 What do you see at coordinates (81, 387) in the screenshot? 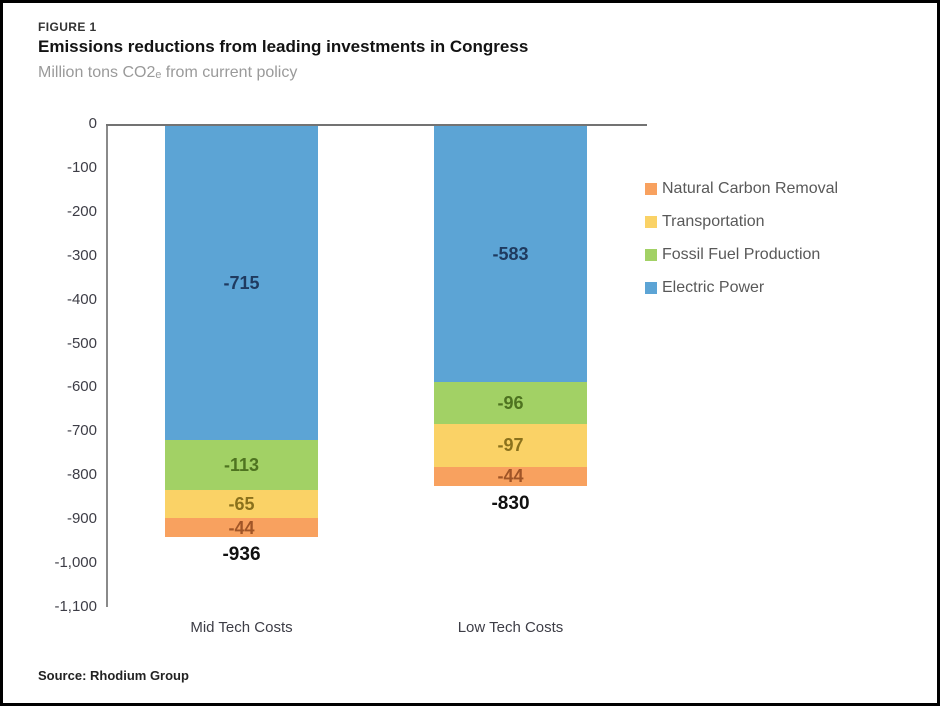
I see `y-tick-label: -600` at bounding box center [81, 387].